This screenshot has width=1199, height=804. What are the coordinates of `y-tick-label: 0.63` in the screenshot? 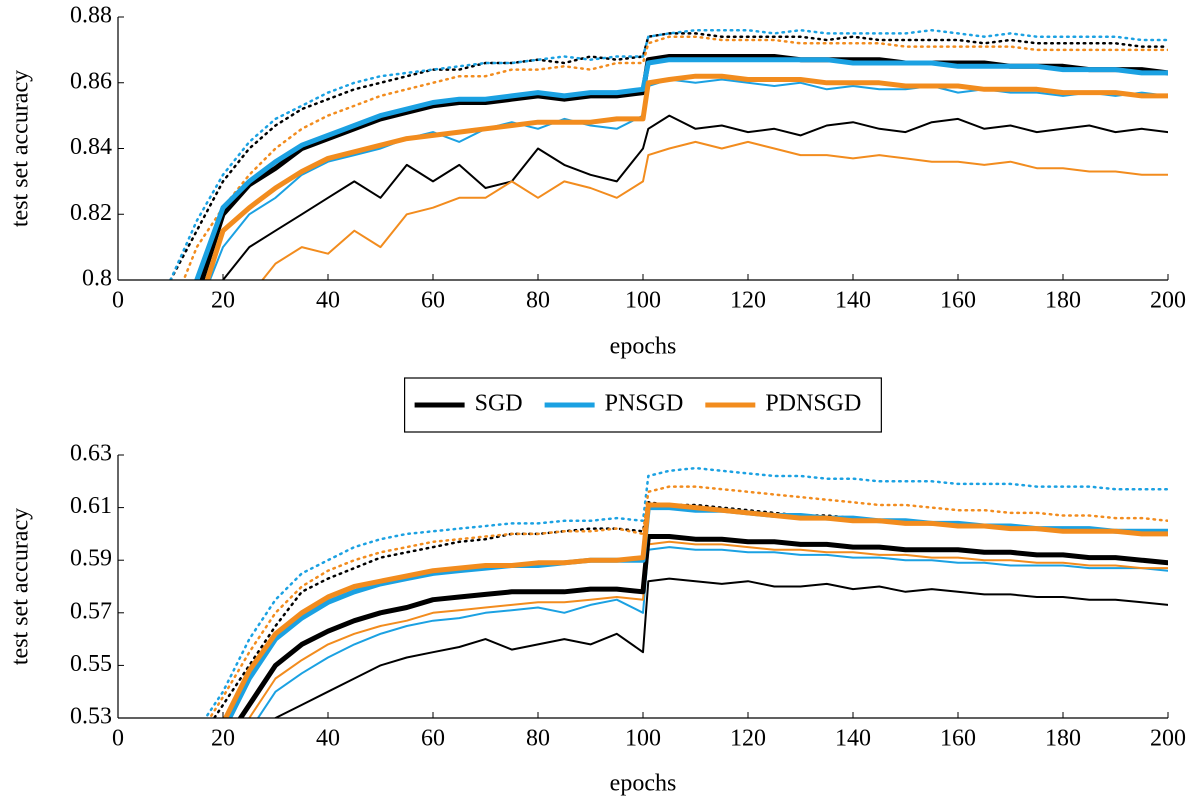 It's located at (91, 454).